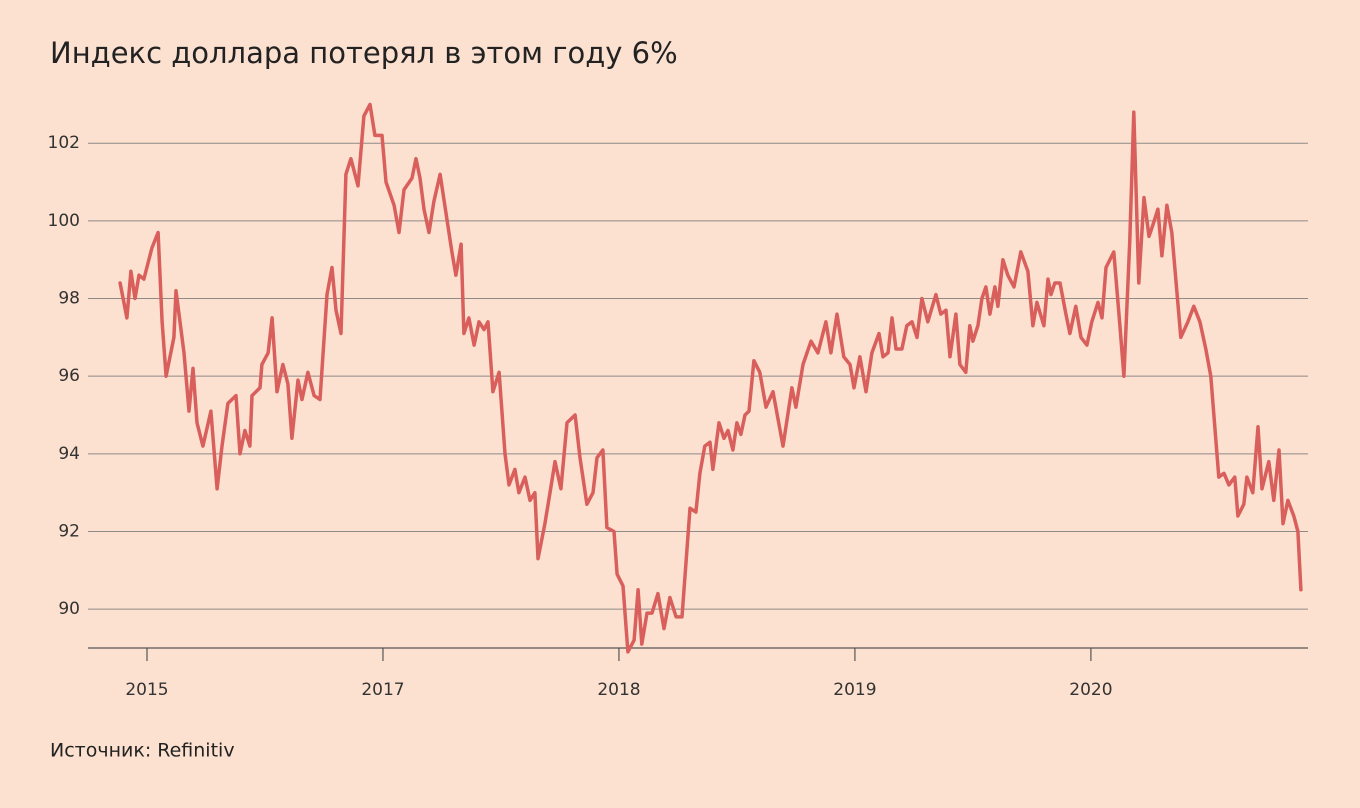  Describe the element at coordinates (69, 376) in the screenshot. I see `y-tick-label: 96` at that location.